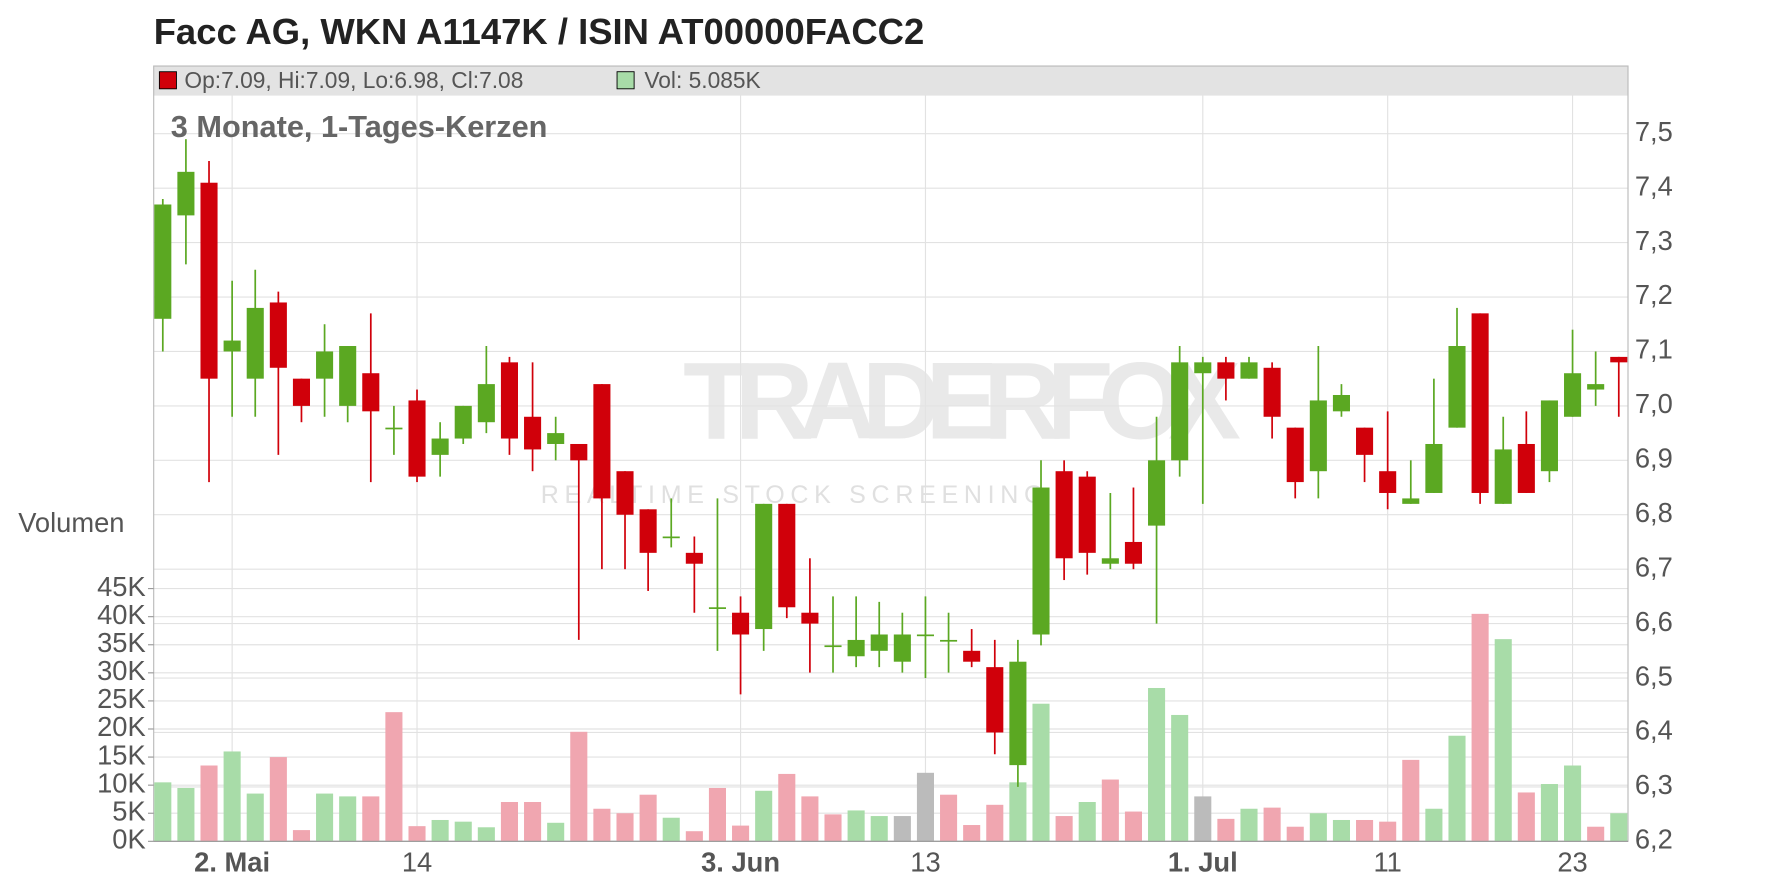 Image resolution: width=1776 pixels, height=888 pixels. What do you see at coordinates (1654, 784) in the screenshot?
I see `y-tick-label: 6,3` at bounding box center [1654, 784].